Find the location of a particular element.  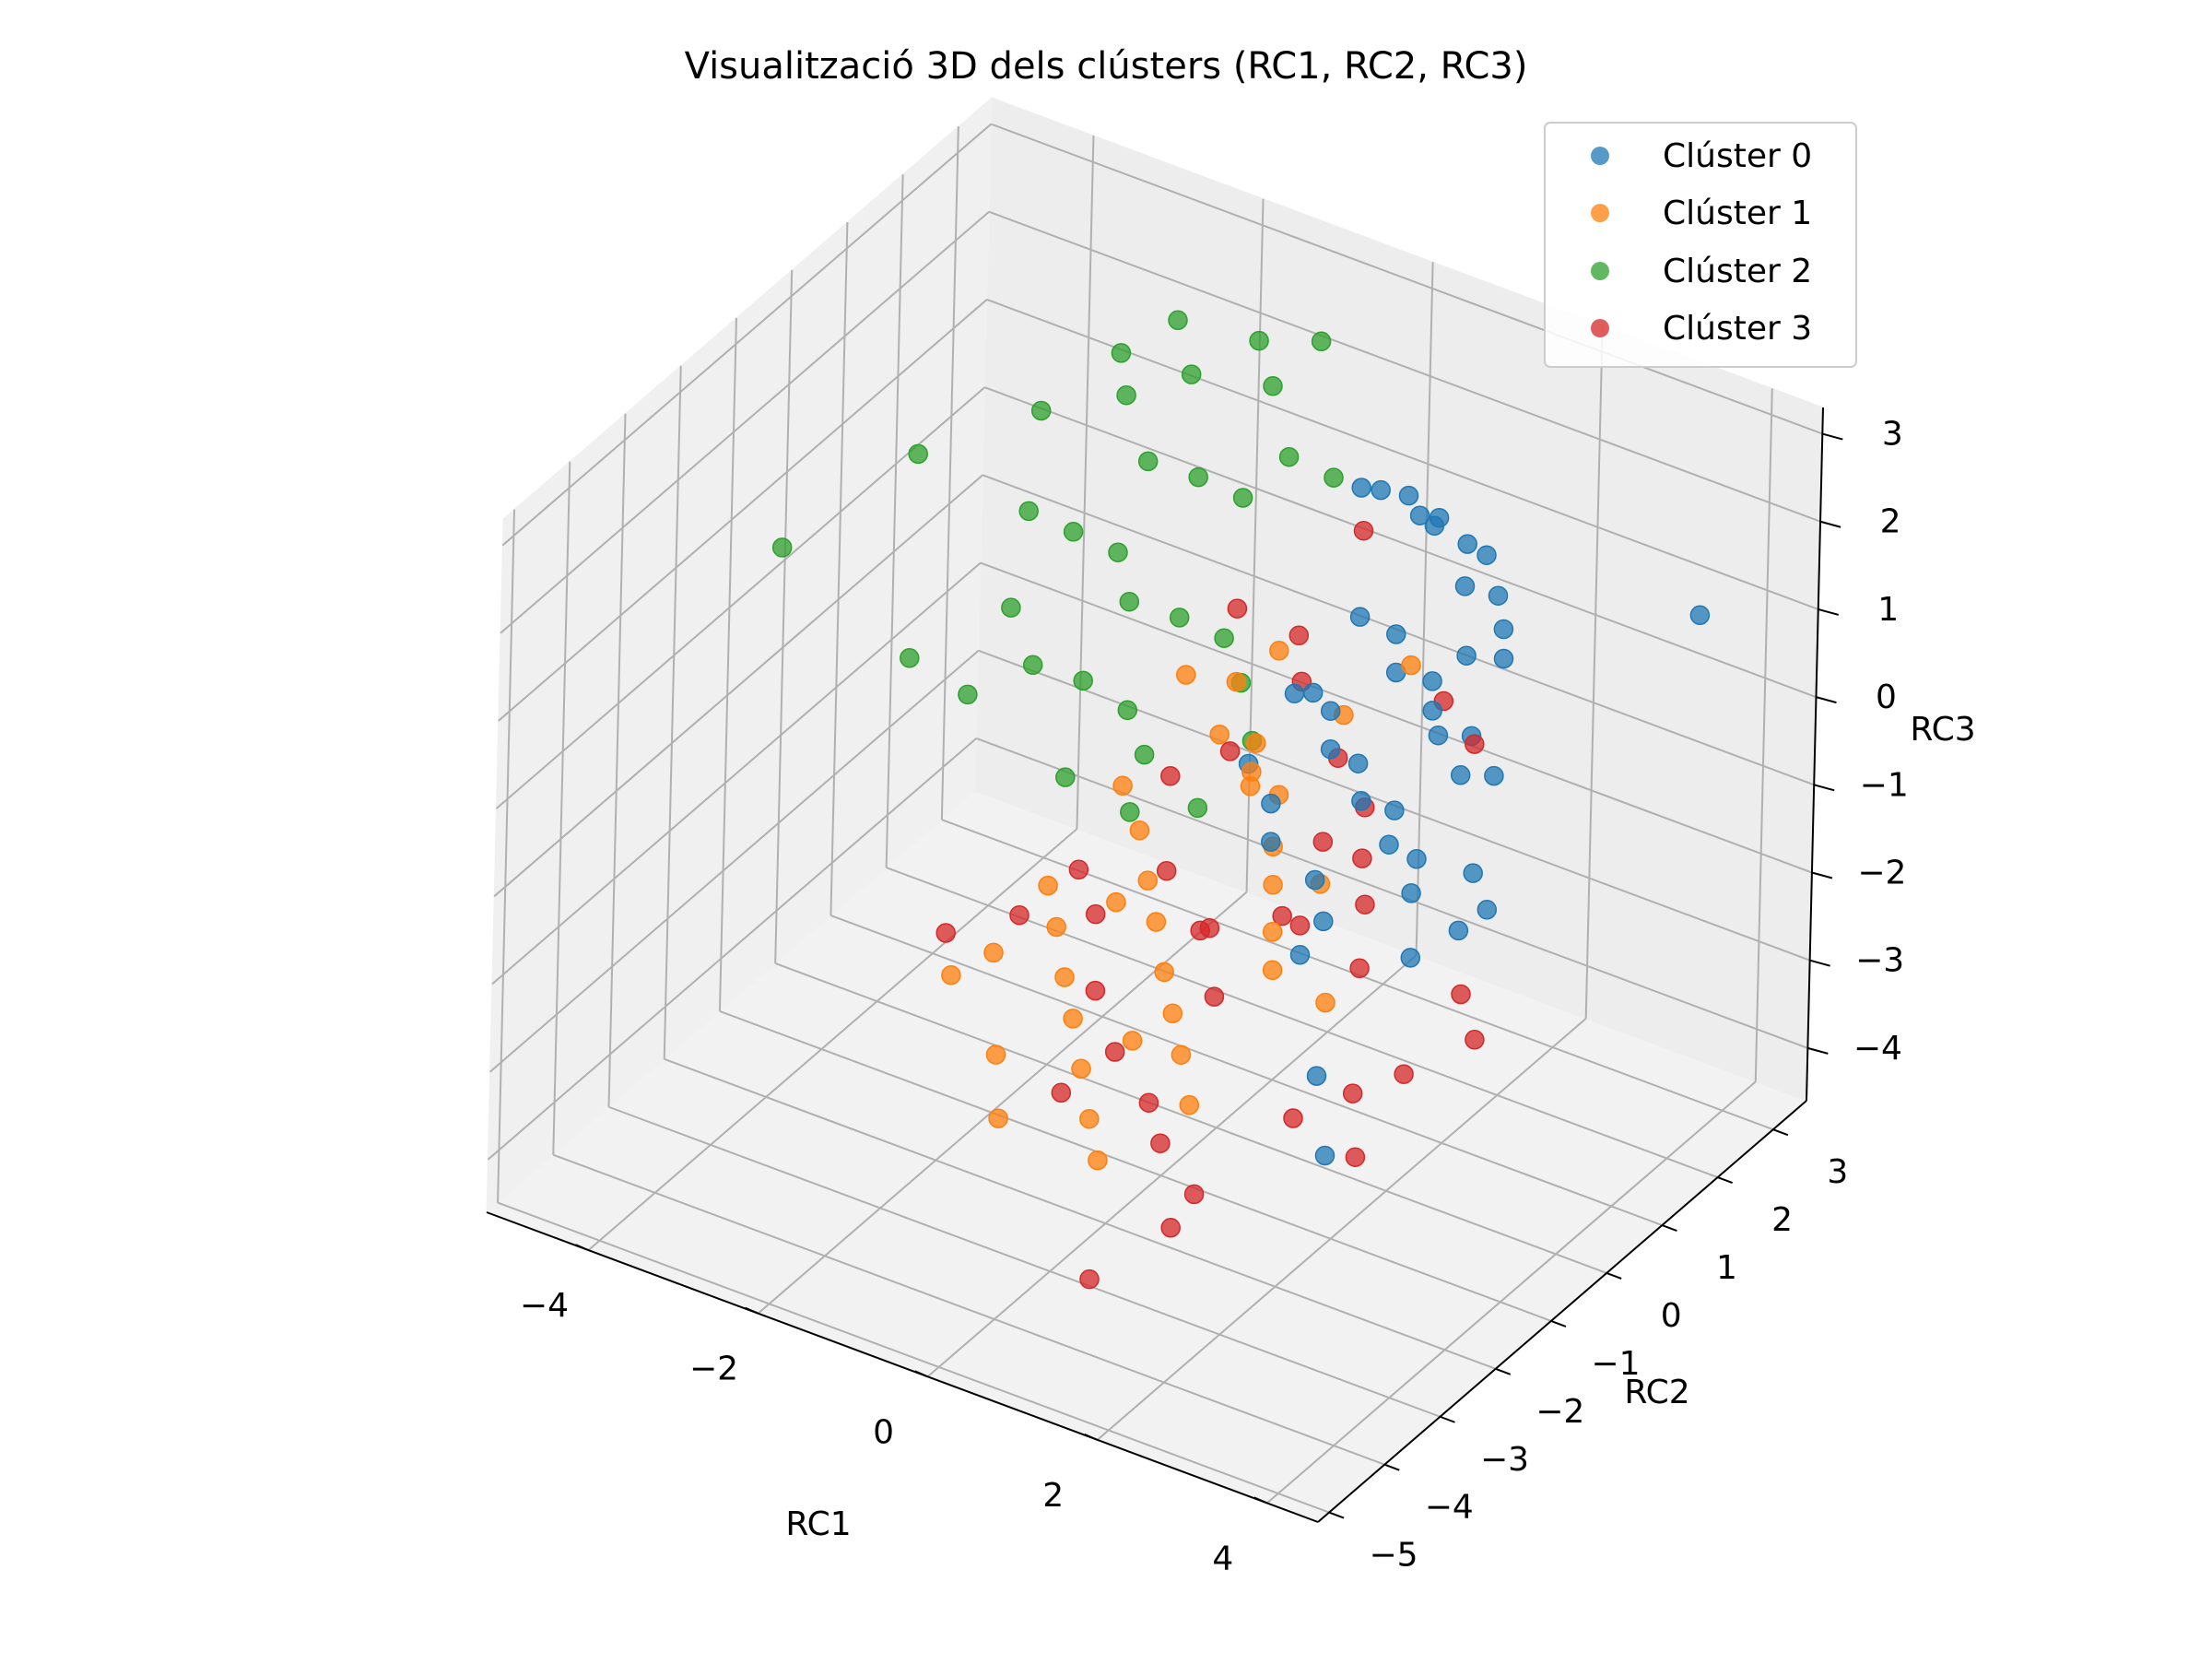

tick-label-x: 4 is located at coordinates (1222, 1558).